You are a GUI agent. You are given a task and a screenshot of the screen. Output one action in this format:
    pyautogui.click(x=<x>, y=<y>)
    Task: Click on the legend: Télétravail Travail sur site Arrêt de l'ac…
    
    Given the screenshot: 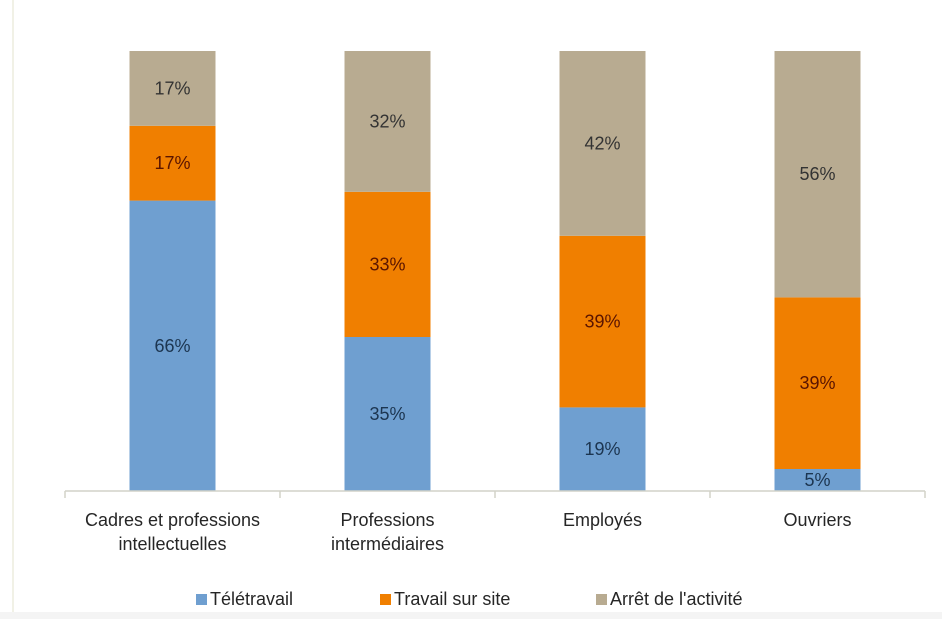 What is the action you would take?
    pyautogui.click(x=469, y=599)
    